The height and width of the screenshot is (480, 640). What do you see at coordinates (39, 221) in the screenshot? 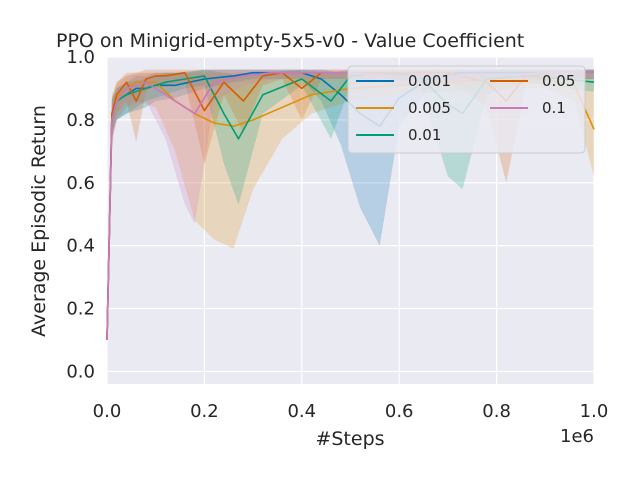
I see `y-axis-label: Average Episodic Return` at bounding box center [39, 221].